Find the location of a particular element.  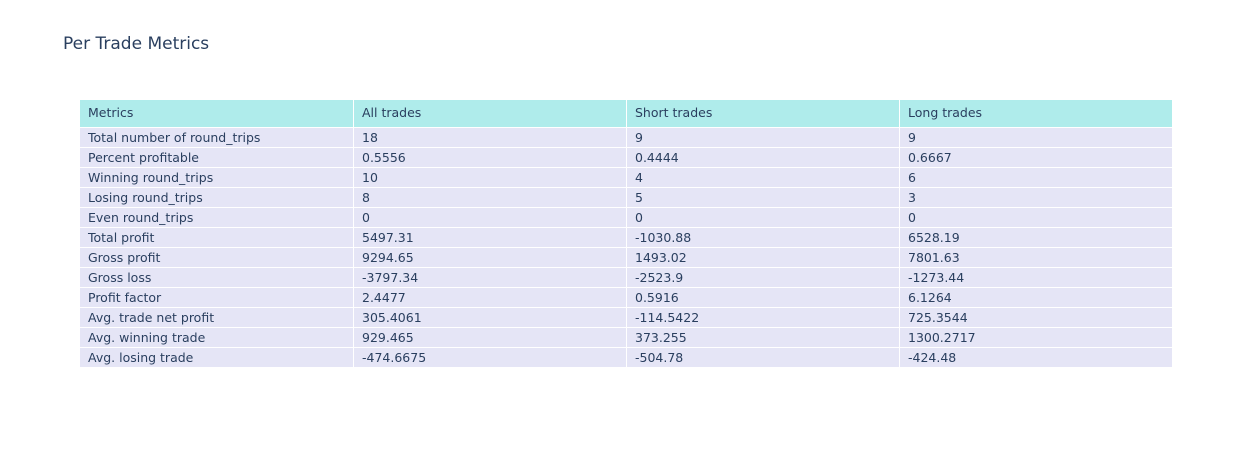

metric-value-cell: -504.78 is located at coordinates (762, 358).